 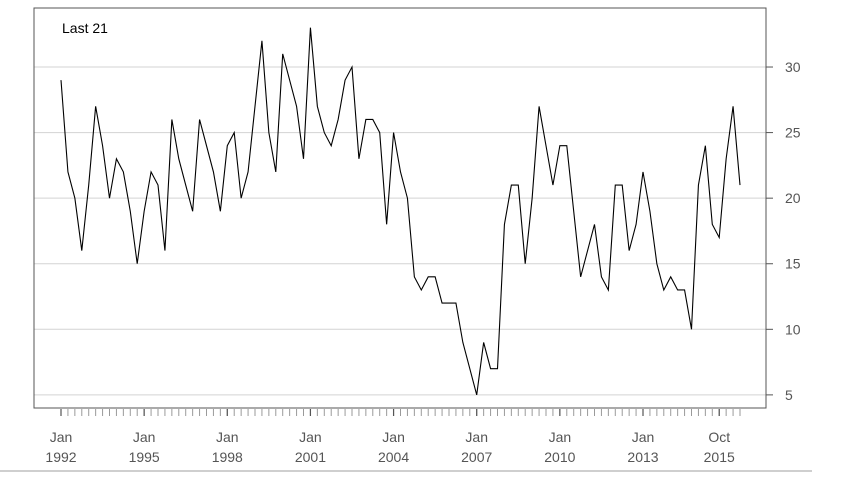 I want to click on x-tick-label-year: 1998, so click(x=227, y=457).